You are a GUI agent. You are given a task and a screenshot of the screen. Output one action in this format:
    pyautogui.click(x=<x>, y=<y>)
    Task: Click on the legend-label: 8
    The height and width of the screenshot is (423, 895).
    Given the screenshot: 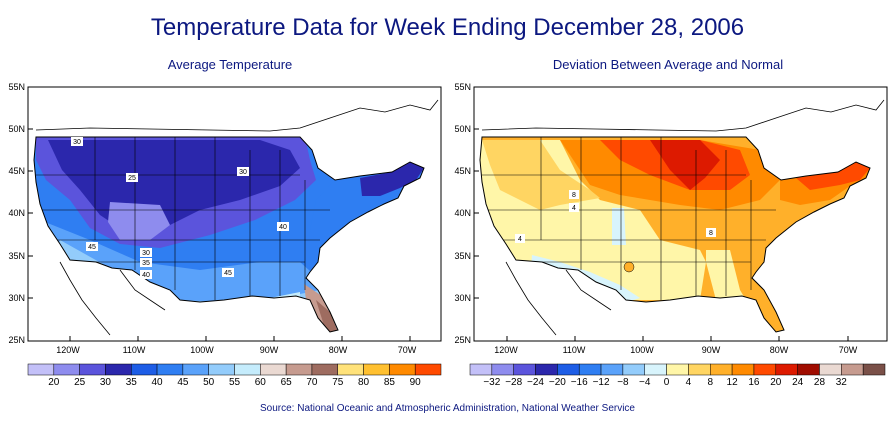 What is the action you would take?
    pyautogui.click(x=710, y=382)
    